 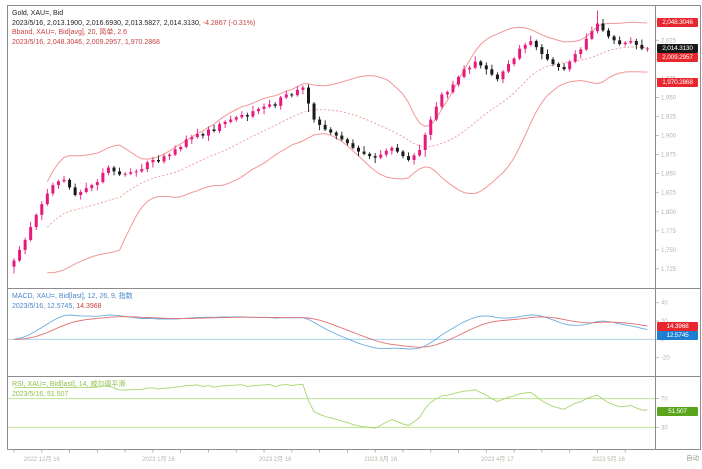 What do you see at coordinates (669, 194) in the screenshot?
I see `svg-text: 1,825` at bounding box center [669, 194].